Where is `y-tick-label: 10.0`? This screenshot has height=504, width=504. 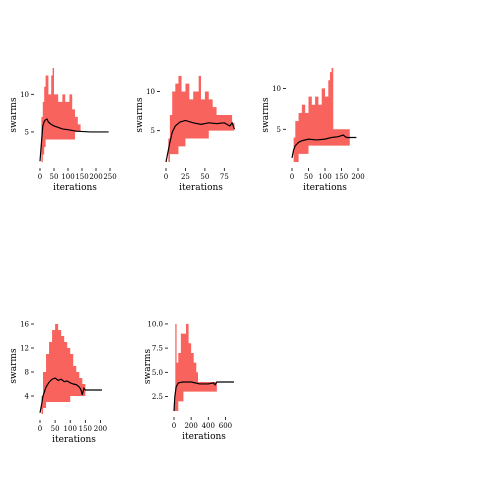 y-tick-label: 10.0 is located at coordinates (155, 324).